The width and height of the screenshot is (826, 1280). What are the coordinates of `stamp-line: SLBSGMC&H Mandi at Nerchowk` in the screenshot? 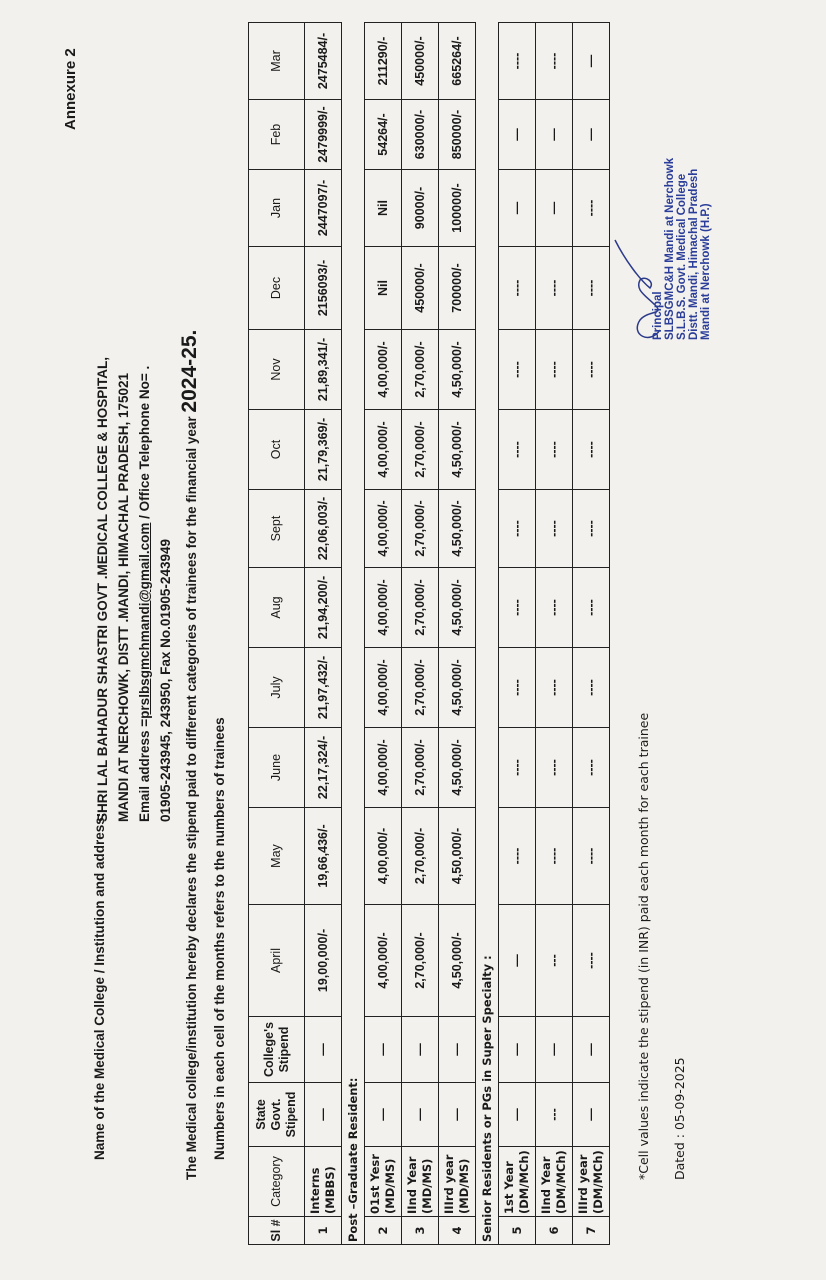 It's located at (670, 248).